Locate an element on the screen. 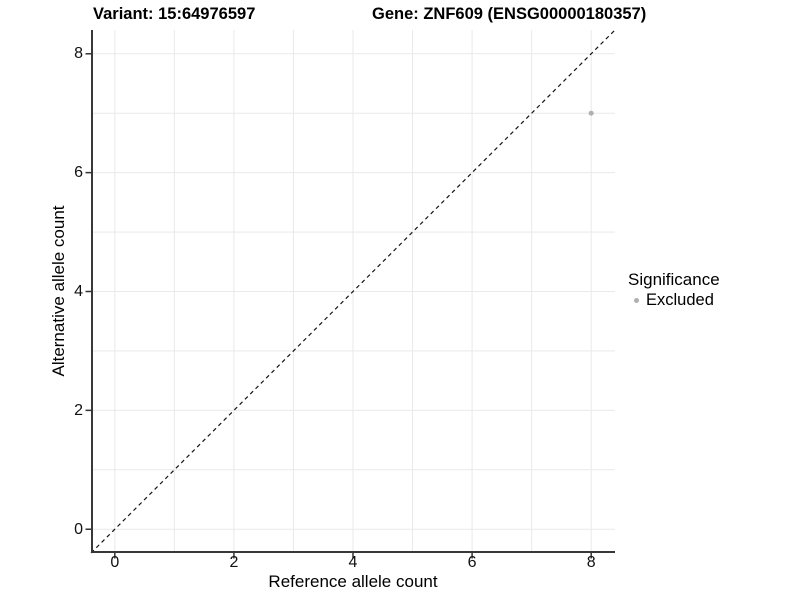  x-tick-label: 2 is located at coordinates (234, 562).